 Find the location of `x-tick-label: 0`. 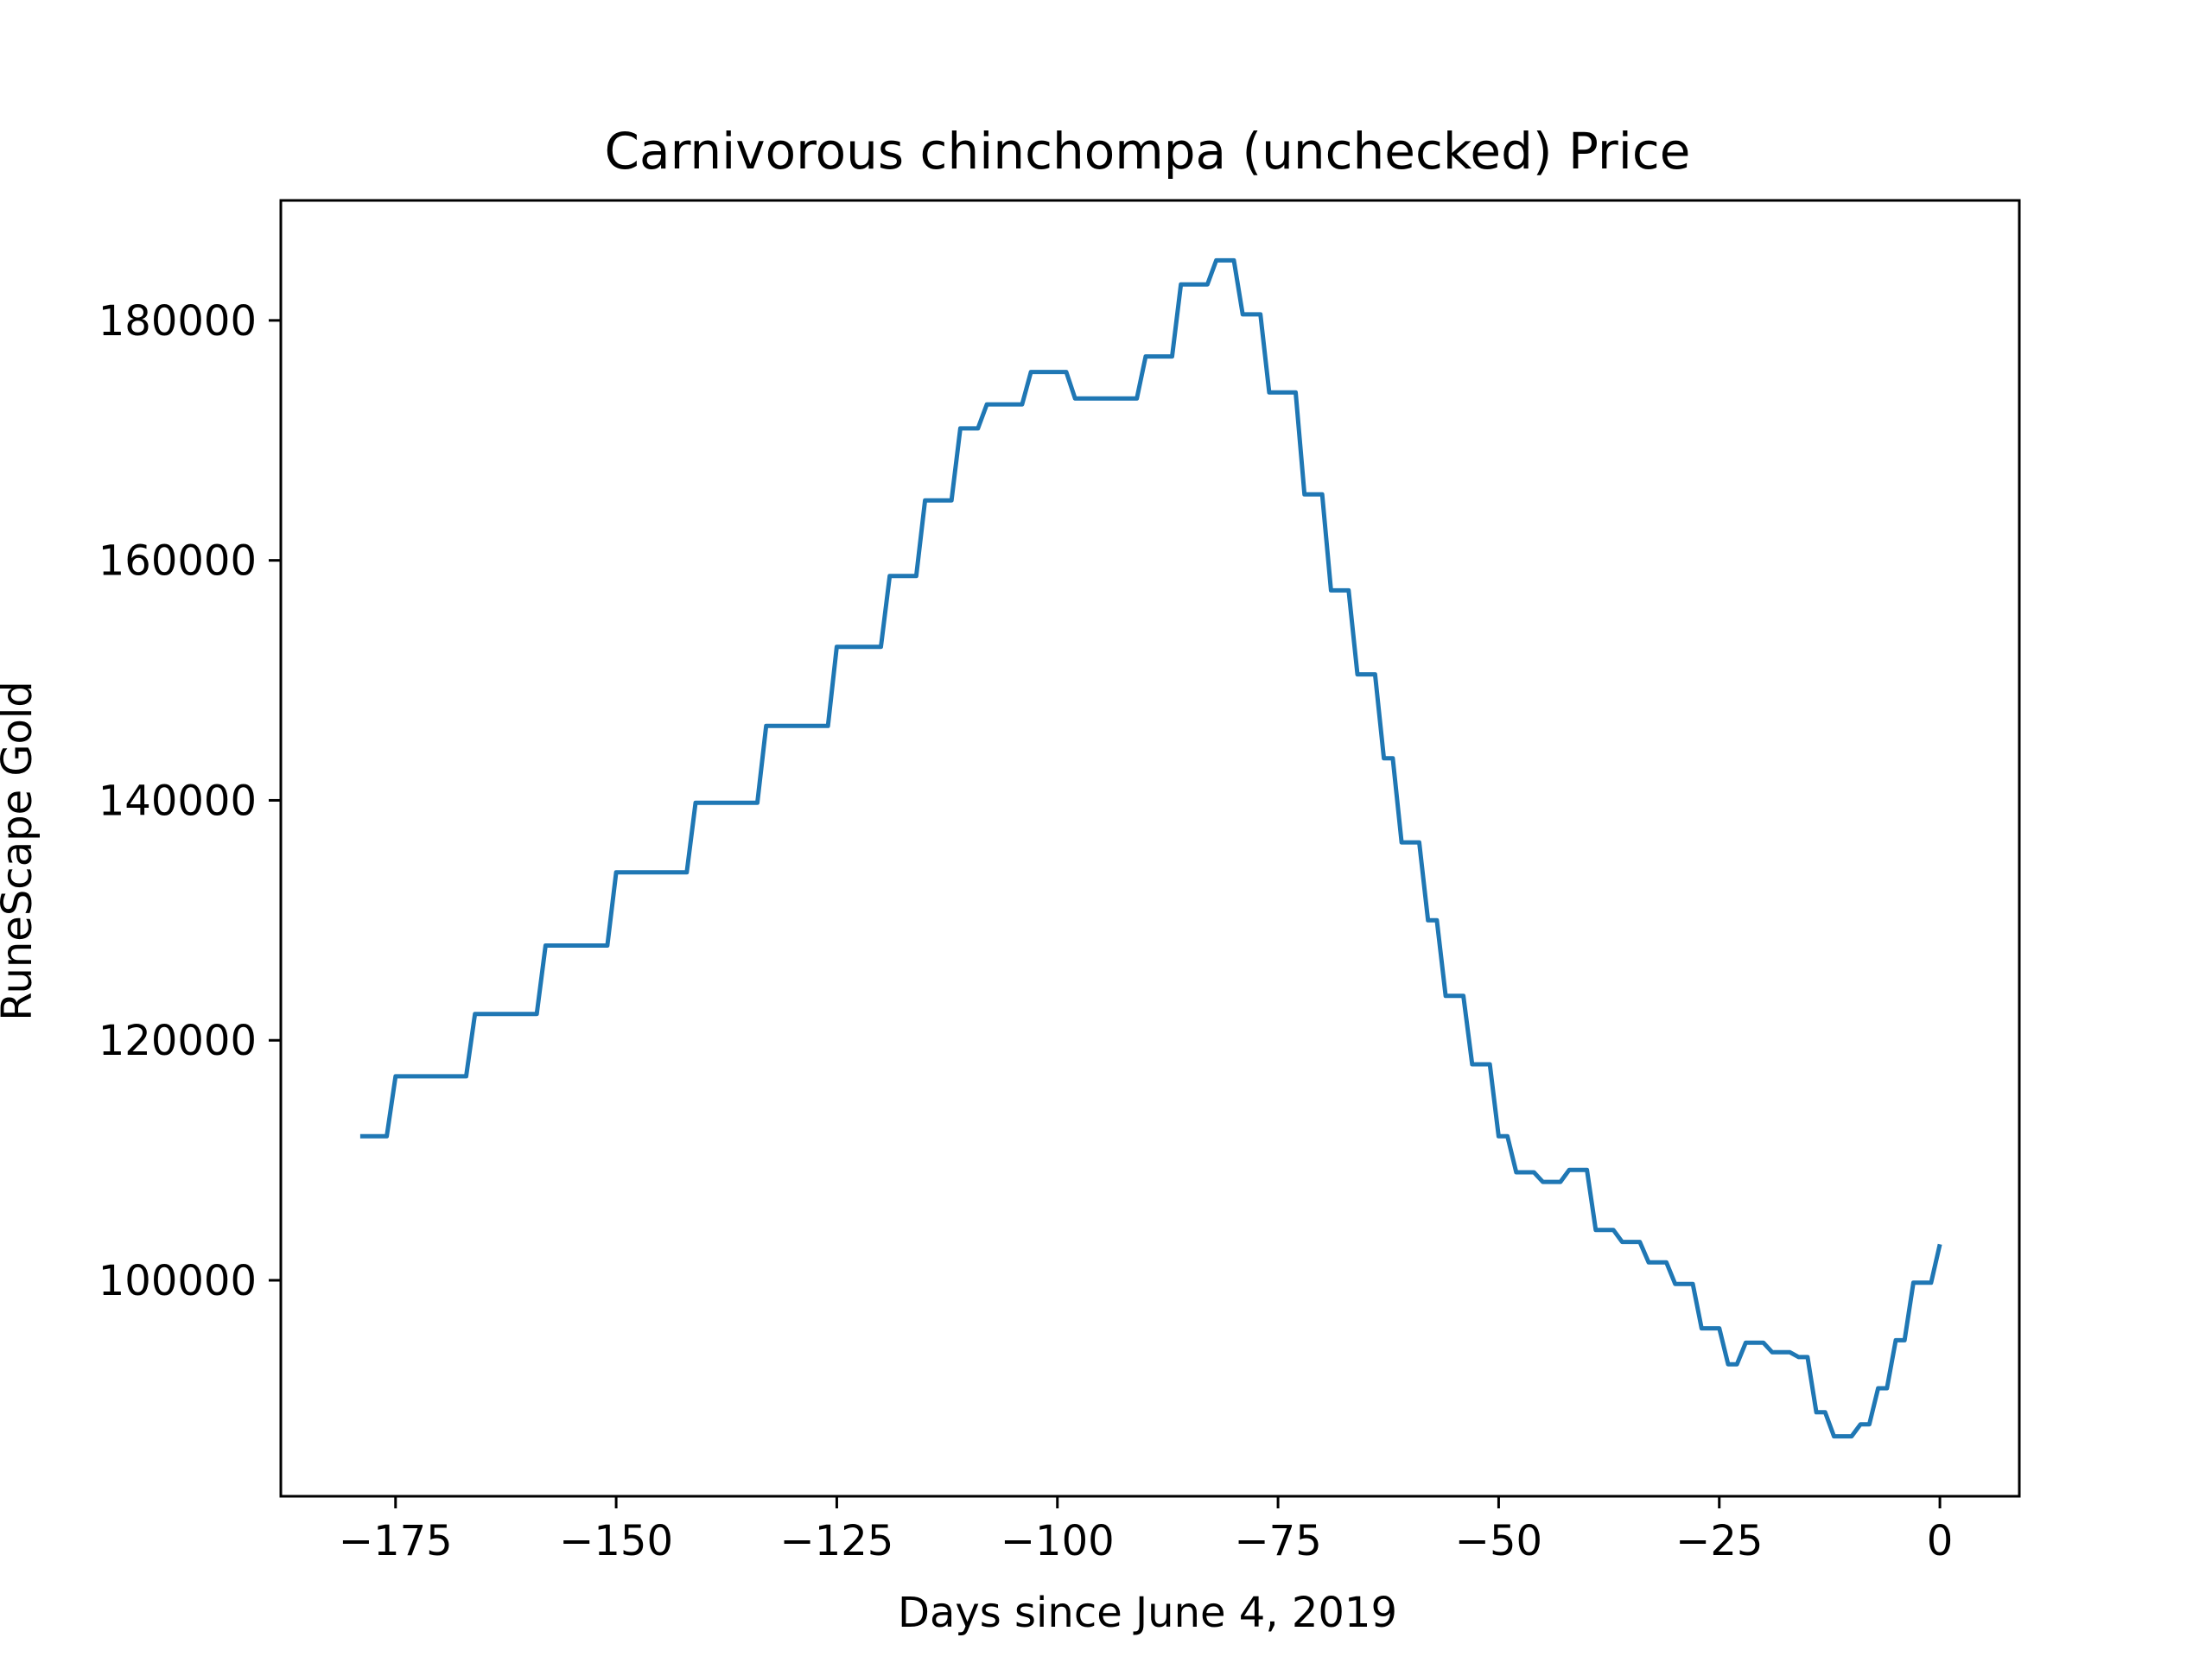

x-tick-label: 0 is located at coordinates (1940, 1541).